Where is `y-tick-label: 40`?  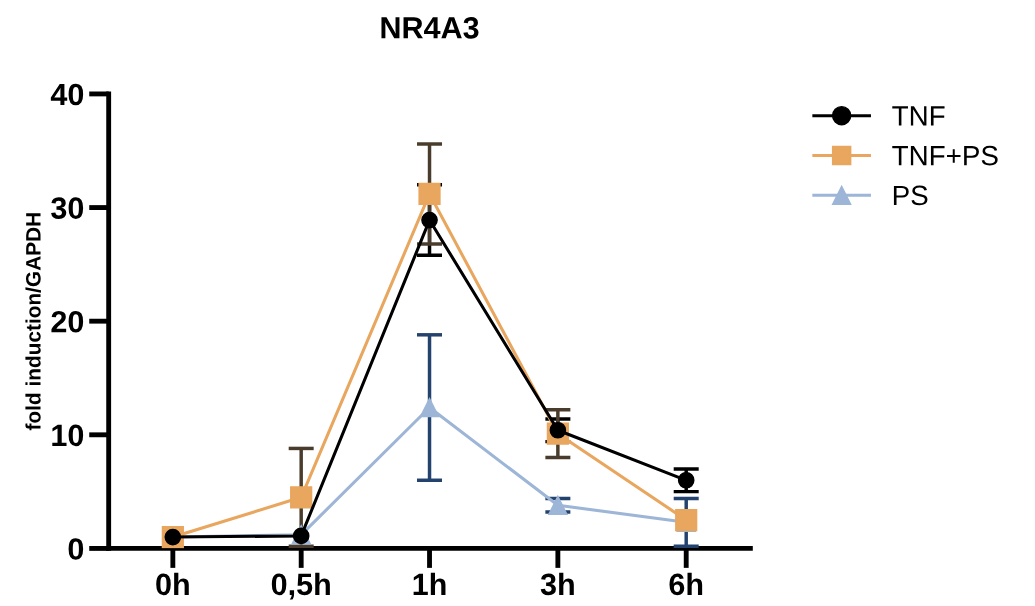
y-tick-label: 40 is located at coordinates (67, 94).